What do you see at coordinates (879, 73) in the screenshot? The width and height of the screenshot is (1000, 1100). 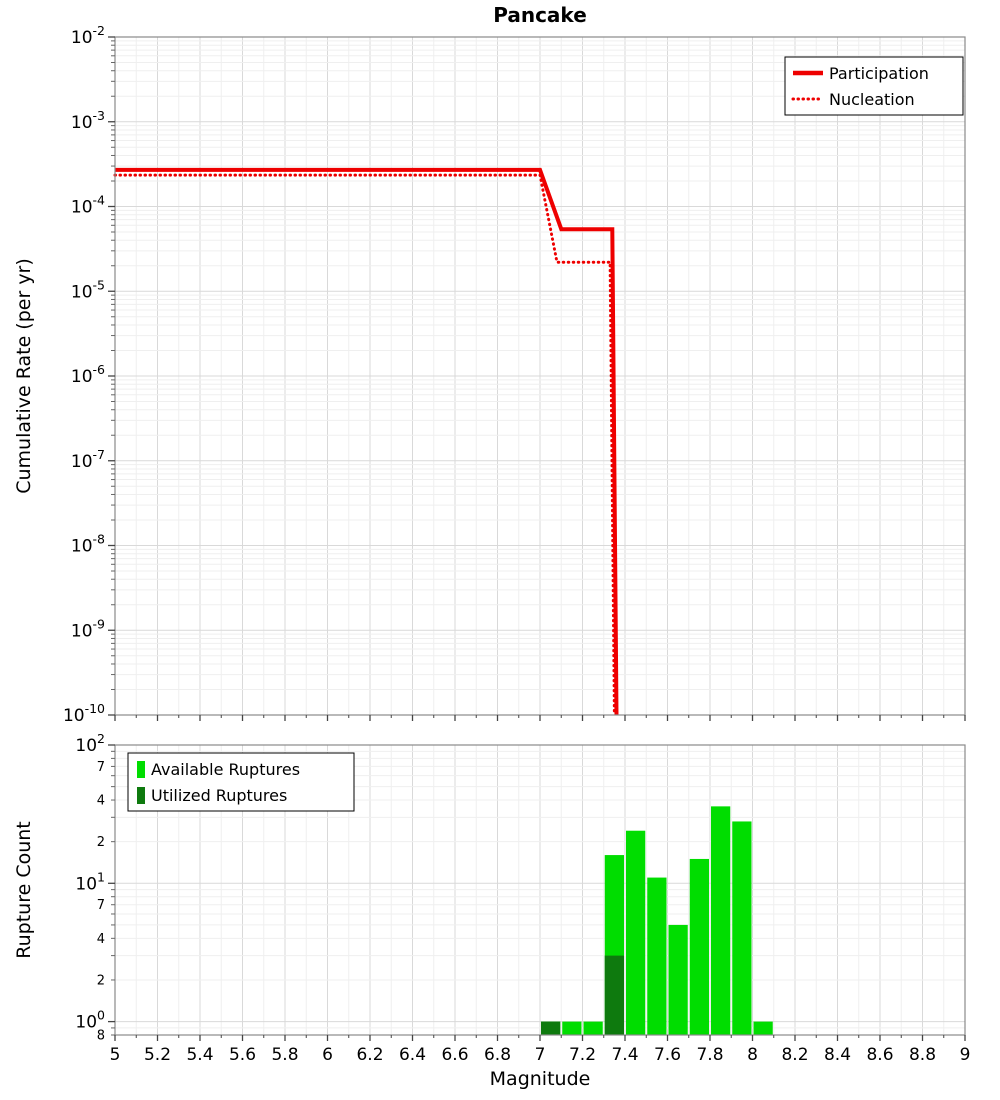 I see `legend-label: Participation` at bounding box center [879, 73].